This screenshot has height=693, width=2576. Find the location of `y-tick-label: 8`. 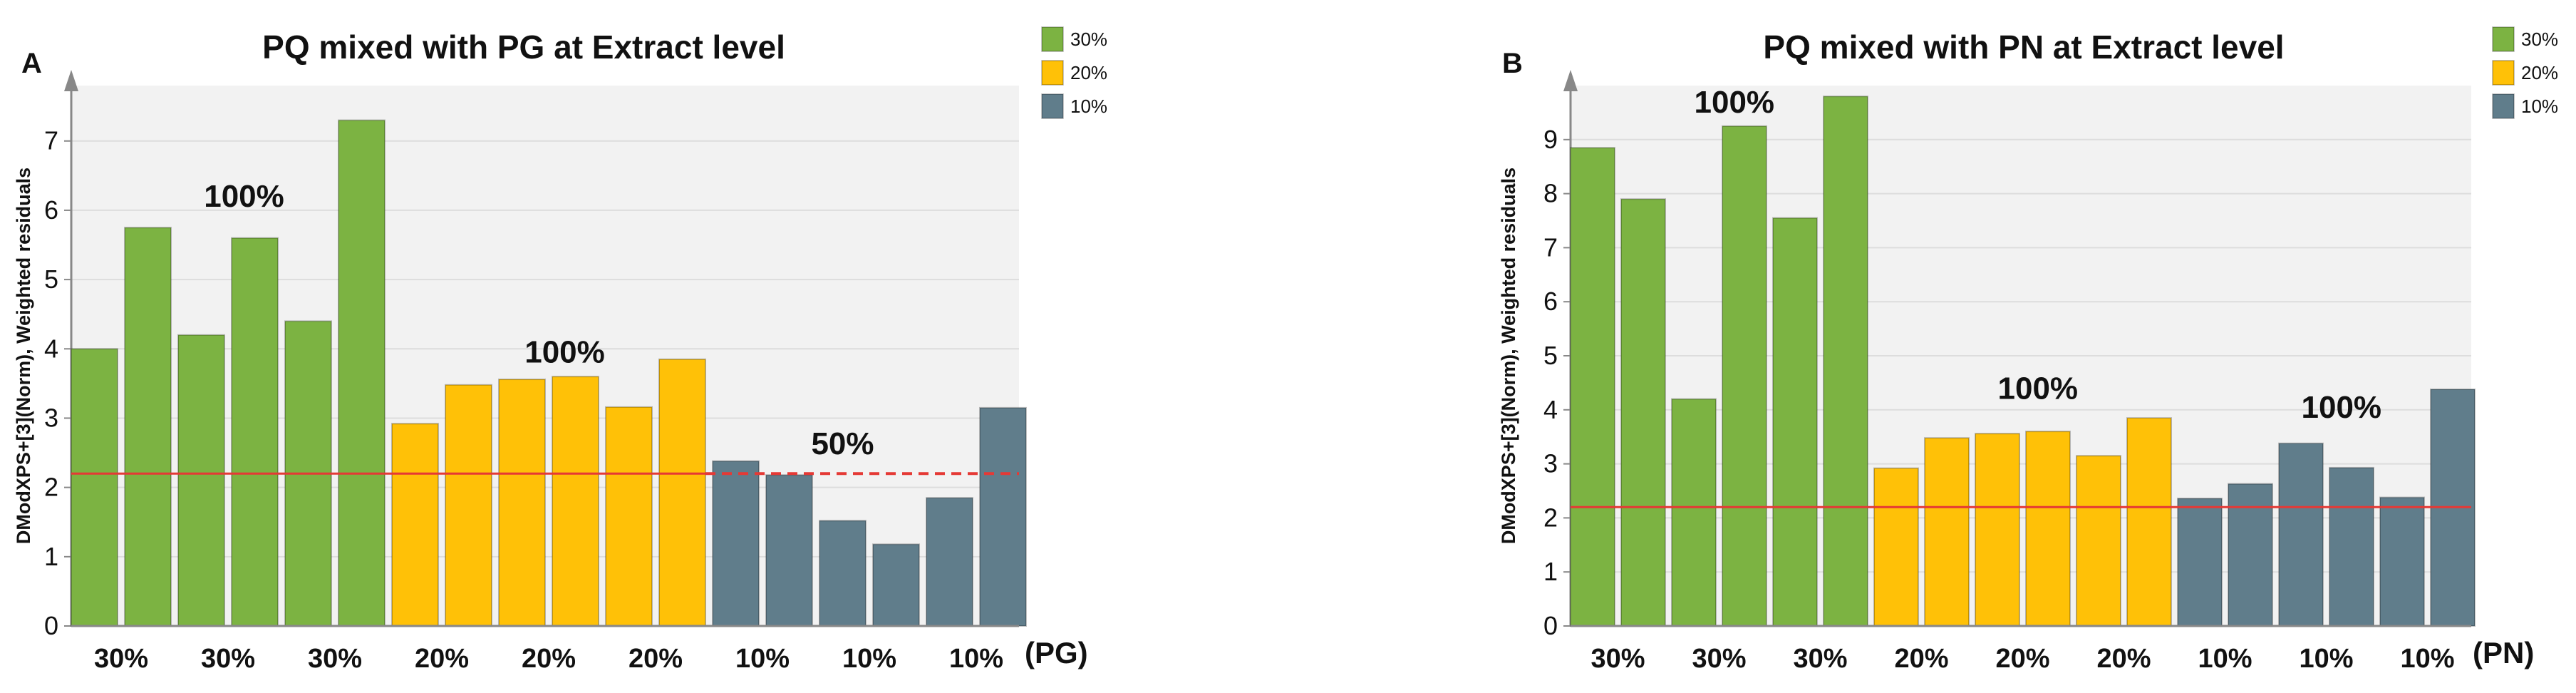

y-tick-label: 8 is located at coordinates (1551, 193).